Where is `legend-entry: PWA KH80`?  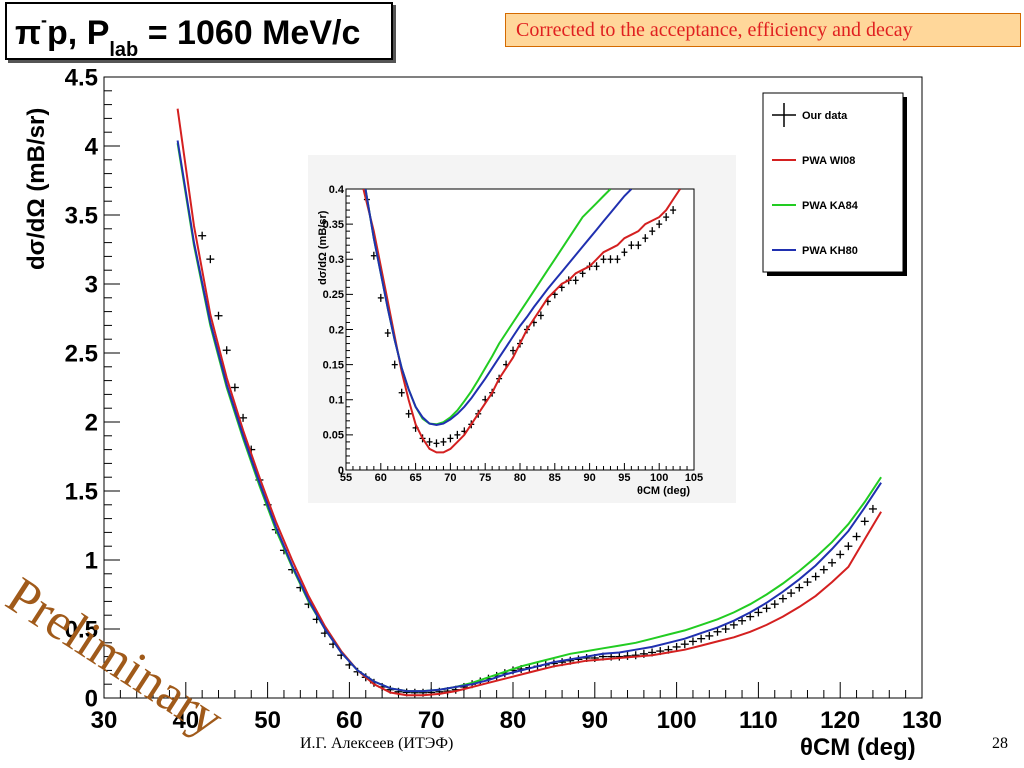
legend-entry: PWA KH80 is located at coordinates (815, 251).